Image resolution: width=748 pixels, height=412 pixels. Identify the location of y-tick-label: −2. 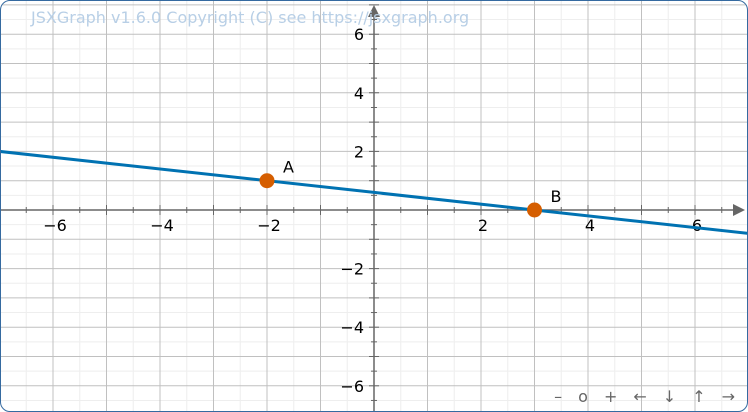
(352, 269).